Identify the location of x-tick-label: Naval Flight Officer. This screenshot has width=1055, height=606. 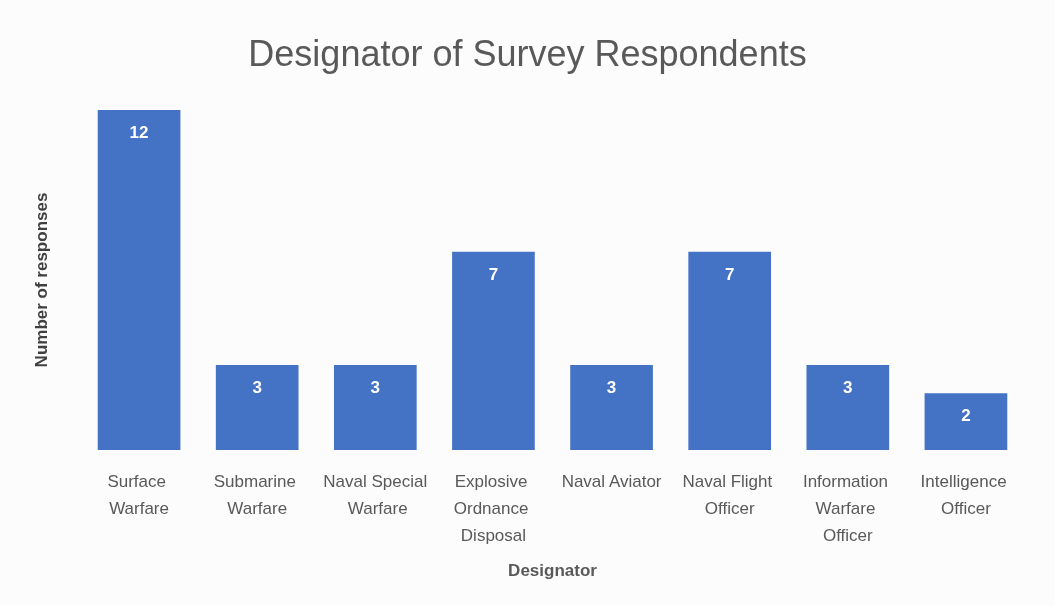
(729, 495).